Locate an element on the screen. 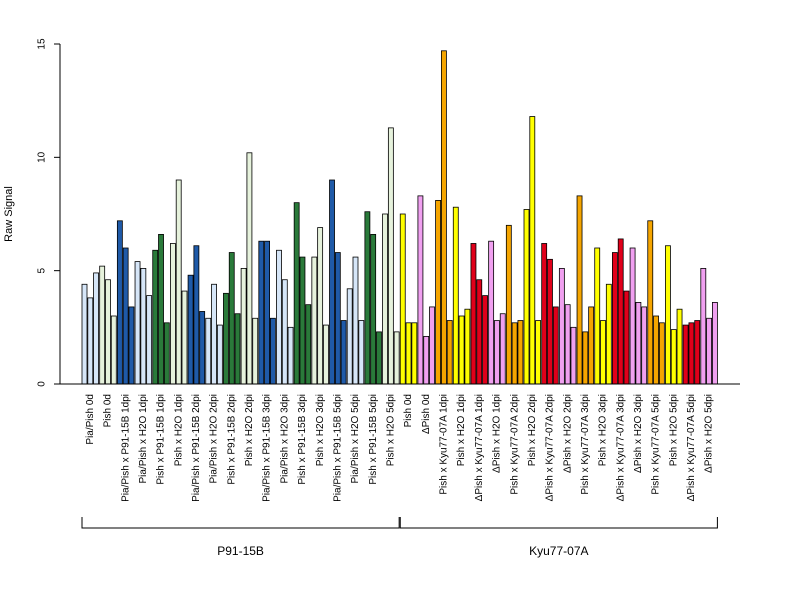 This screenshot has width=800, height=600. x-tick-label: Pia/Pish x P91-15B 1dpi is located at coordinates (125, 448).